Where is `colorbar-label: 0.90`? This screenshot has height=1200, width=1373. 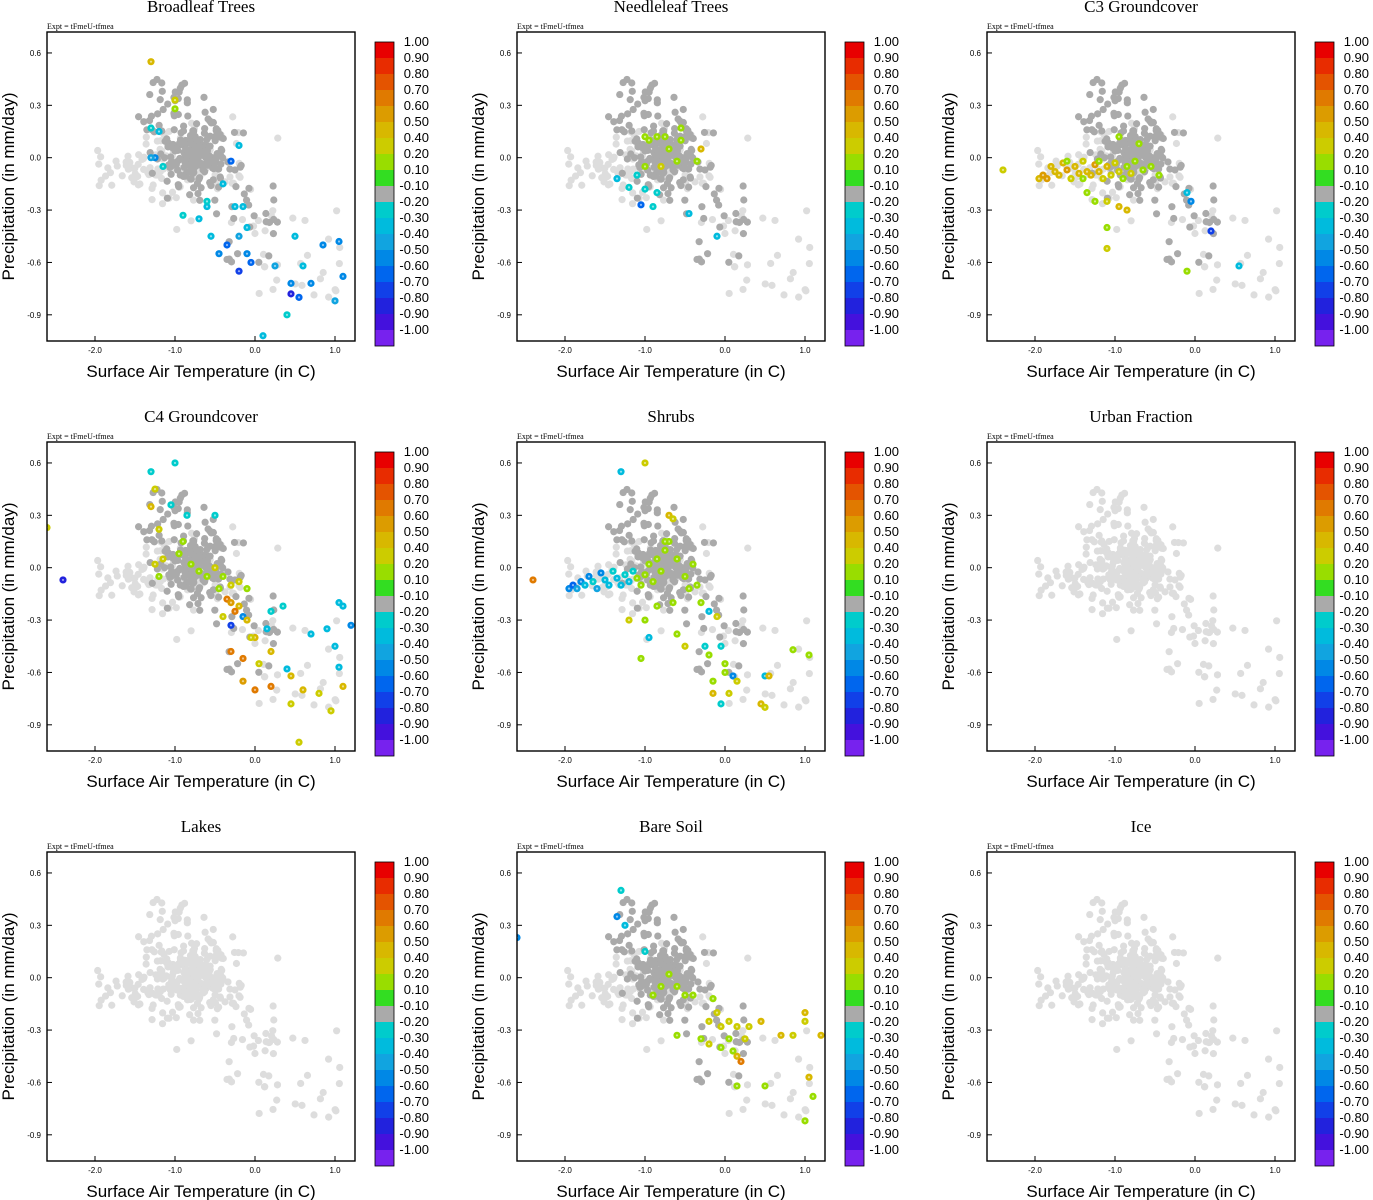
colorbar-label: 0.90 is located at coordinates (1356, 467).